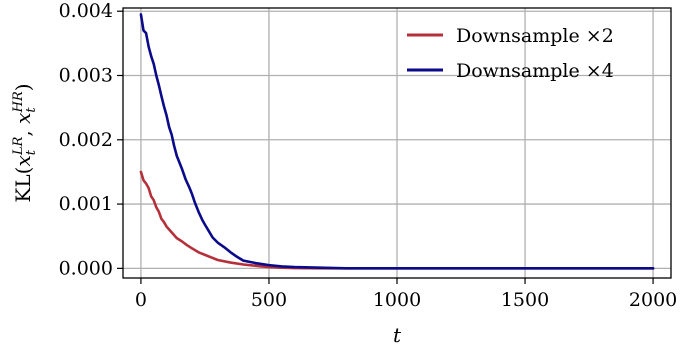 The image size is (691, 348). I want to click on y-label-sup2: HR, so click(18, 102).